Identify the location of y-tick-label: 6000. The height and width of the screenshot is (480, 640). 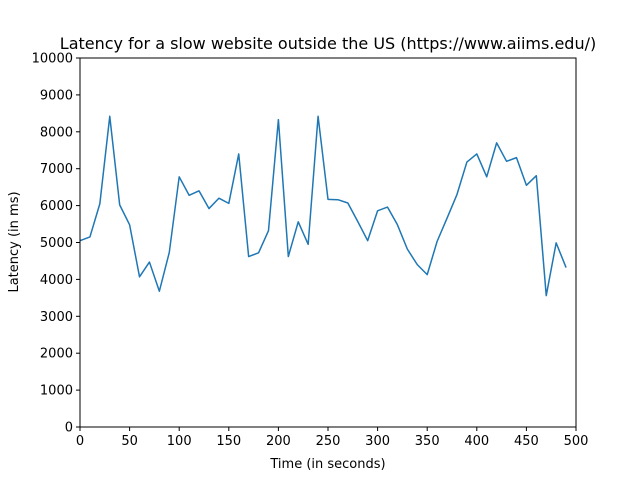
(56, 206).